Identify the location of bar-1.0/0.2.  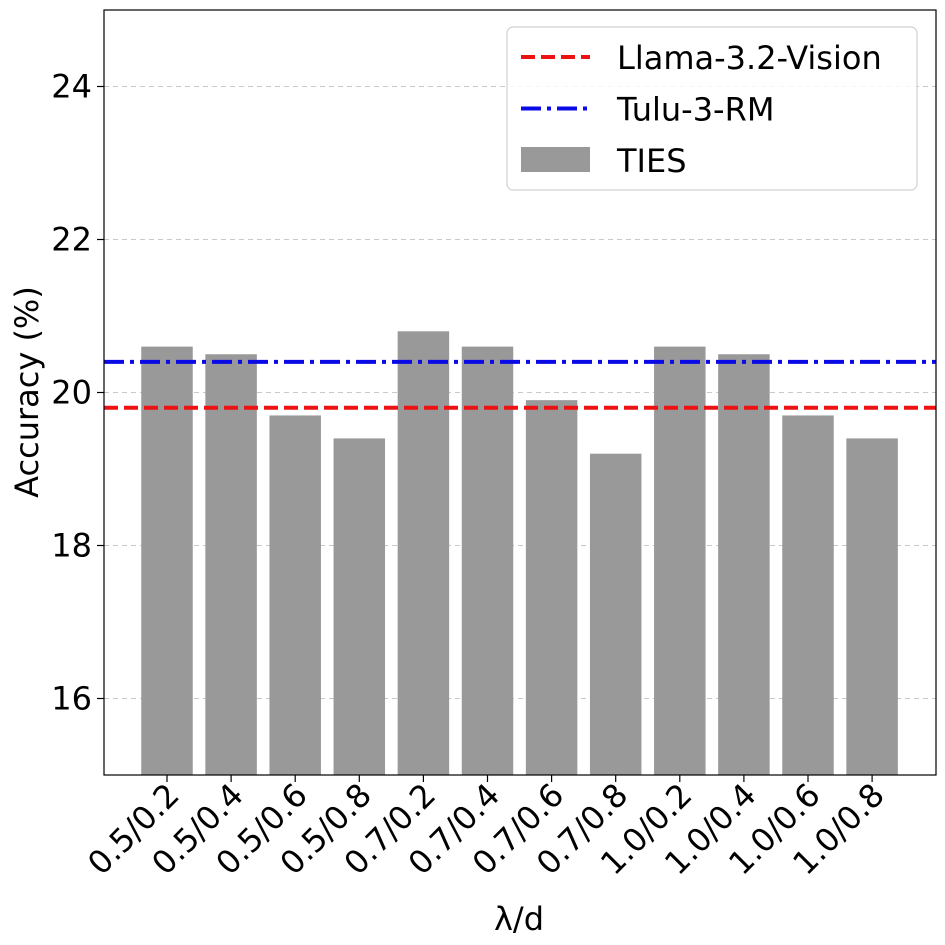
(680, 560).